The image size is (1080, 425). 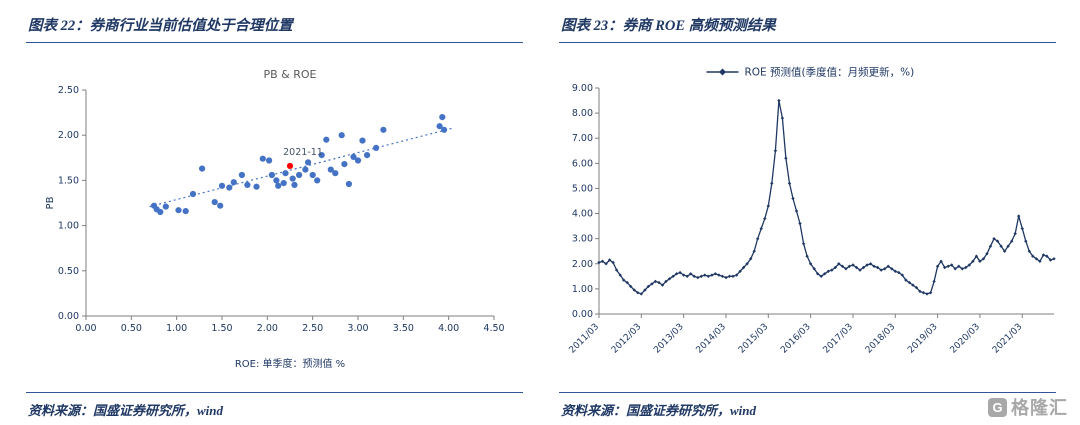 What do you see at coordinates (699, 26) in the screenshot?
I see `figure-23-title: 券商 ROE 高频预测结果` at bounding box center [699, 26].